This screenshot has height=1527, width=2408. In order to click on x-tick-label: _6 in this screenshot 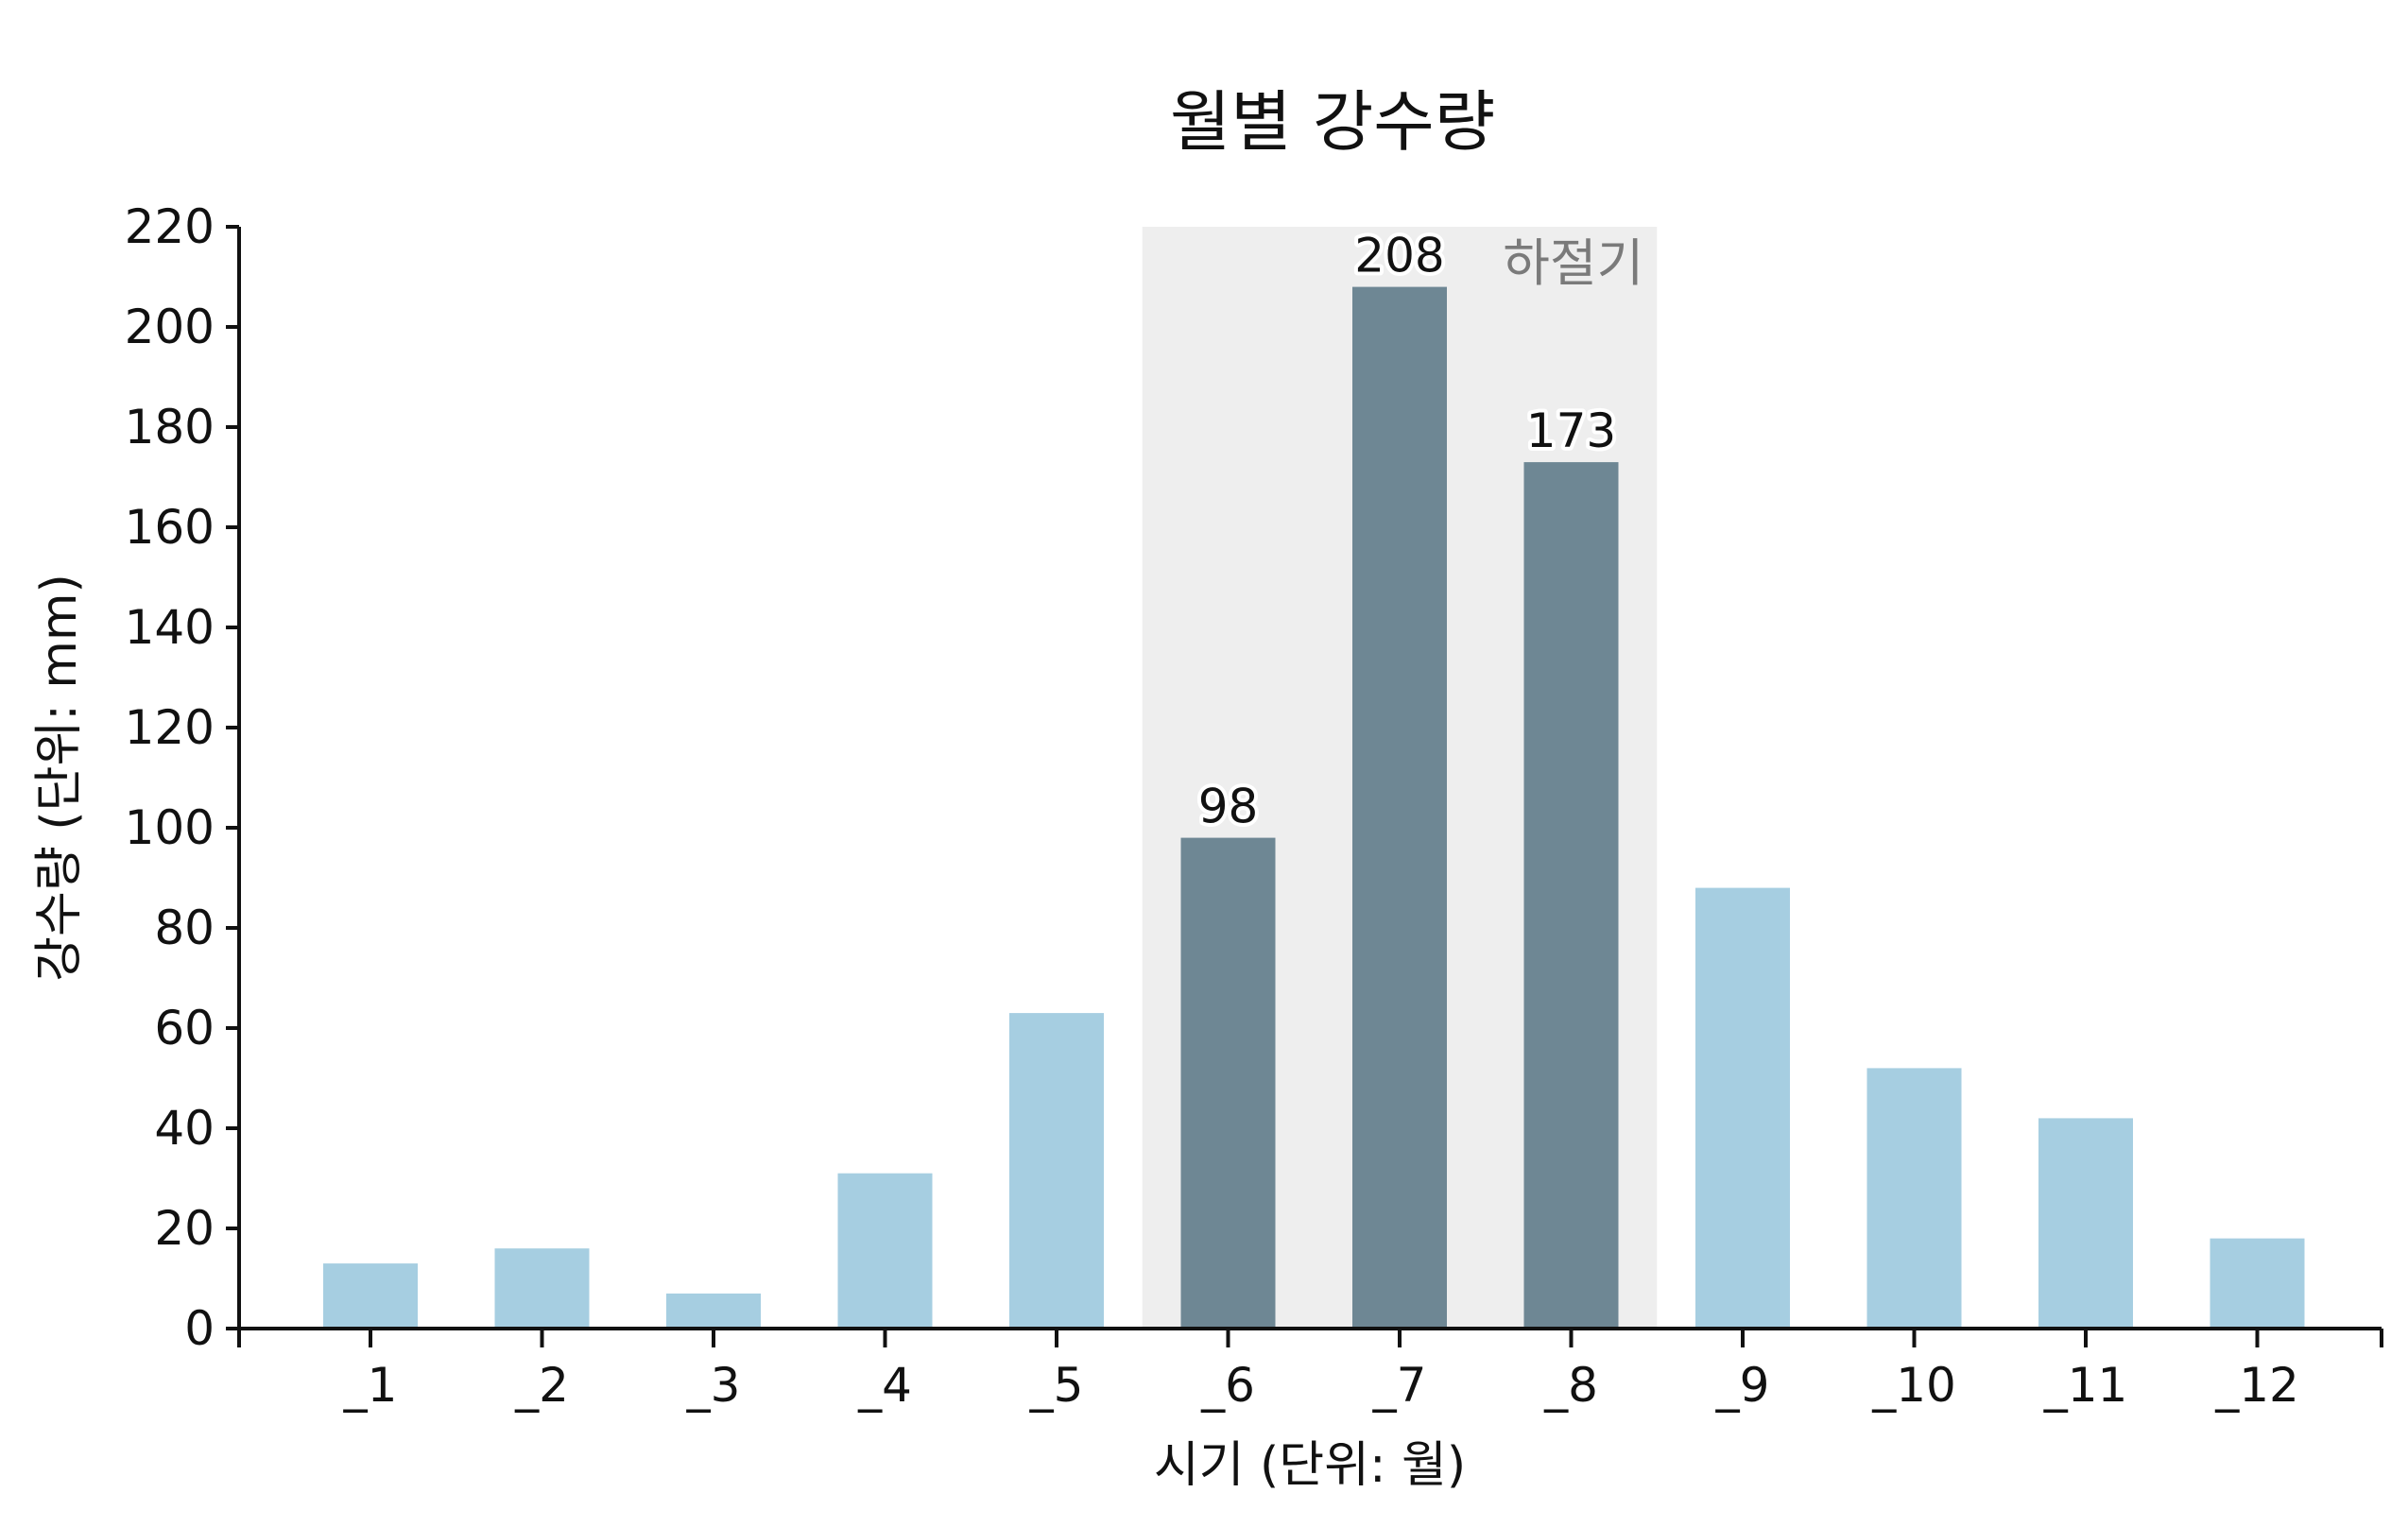, I will do `click(1228, 1385)`.